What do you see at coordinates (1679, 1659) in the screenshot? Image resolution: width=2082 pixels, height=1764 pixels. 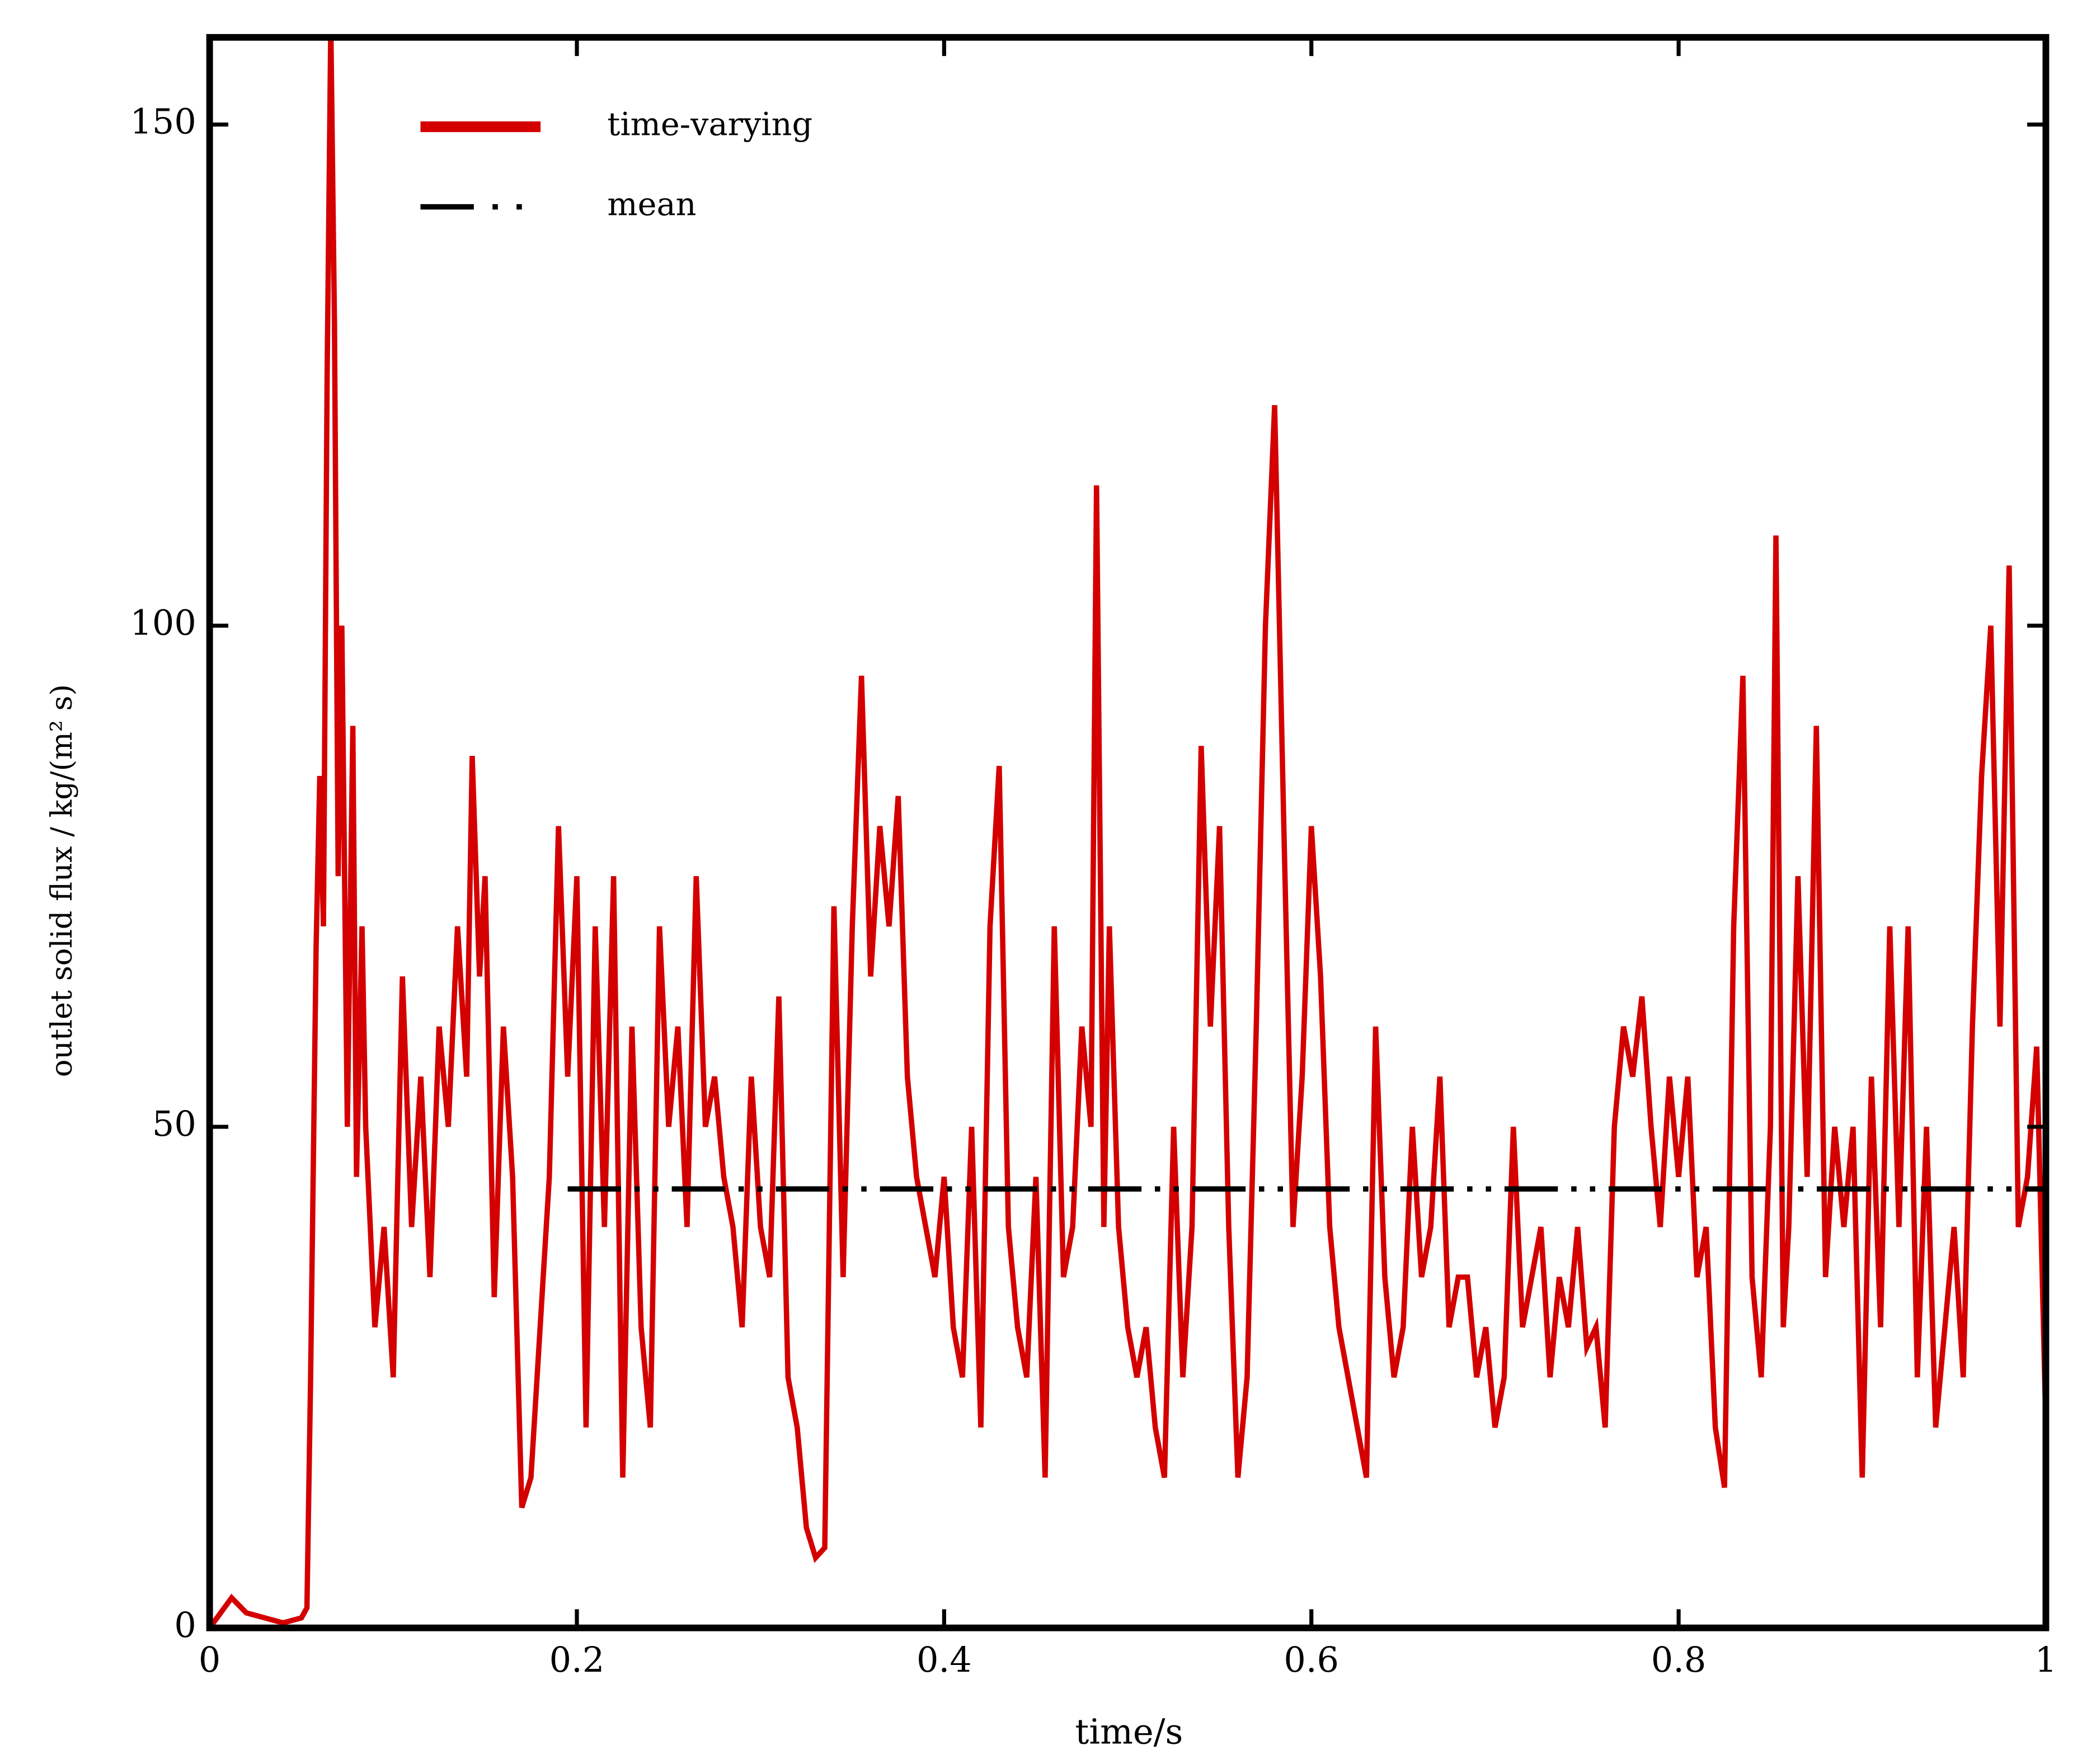 I see `x-tick-label: 0.8` at bounding box center [1679, 1659].